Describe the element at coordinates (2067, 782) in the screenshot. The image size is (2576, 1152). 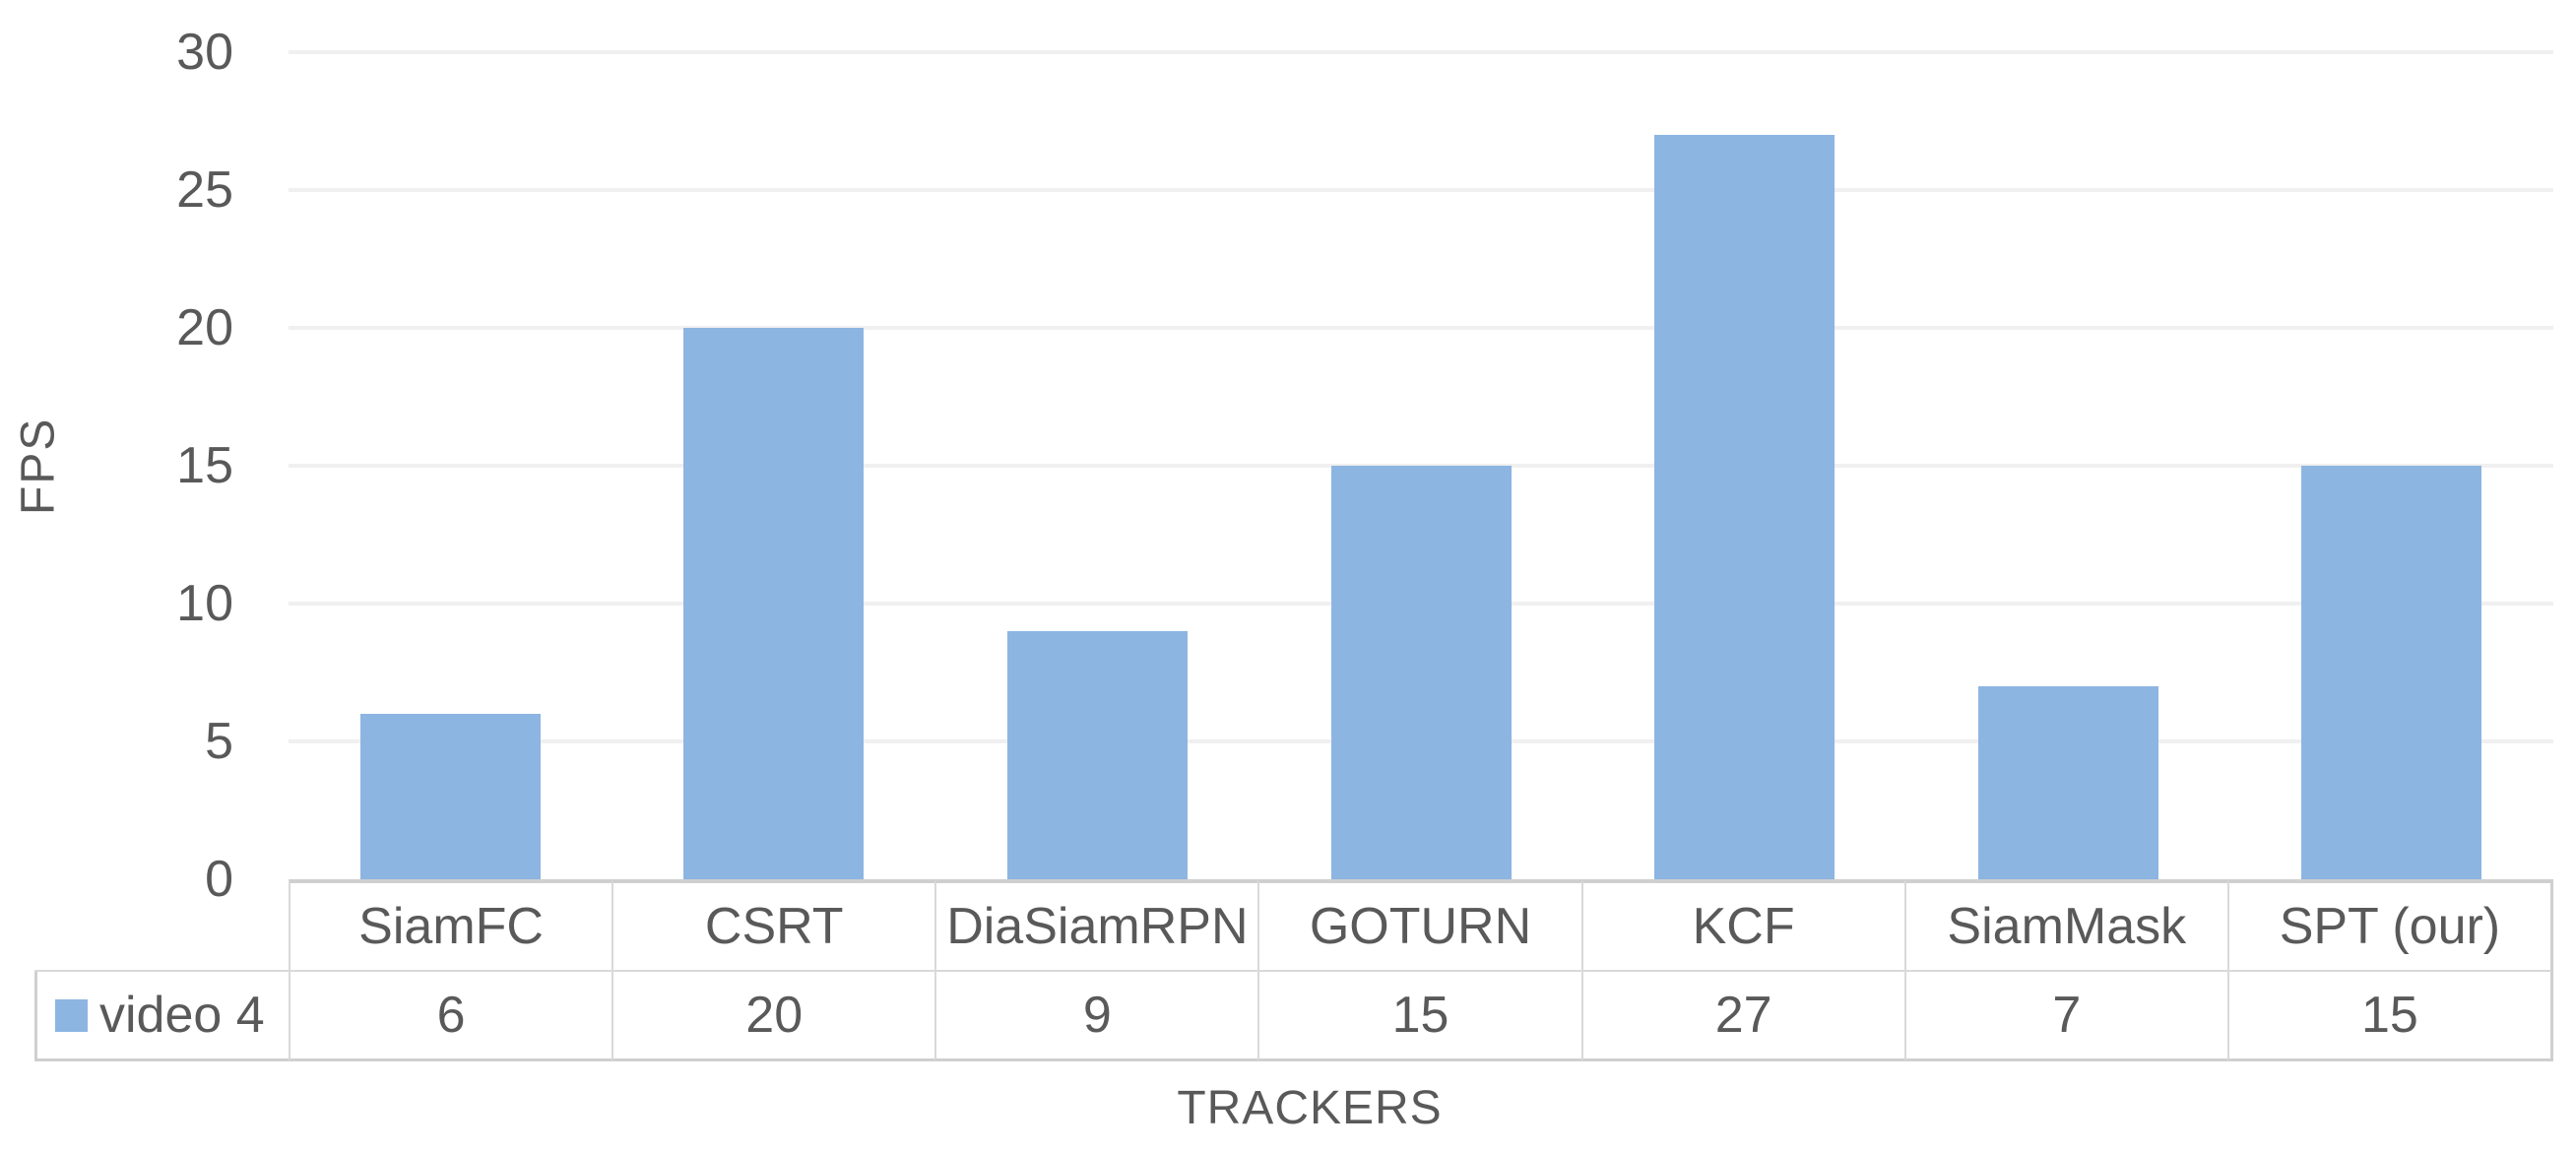
I see `bar-siammask` at that location.